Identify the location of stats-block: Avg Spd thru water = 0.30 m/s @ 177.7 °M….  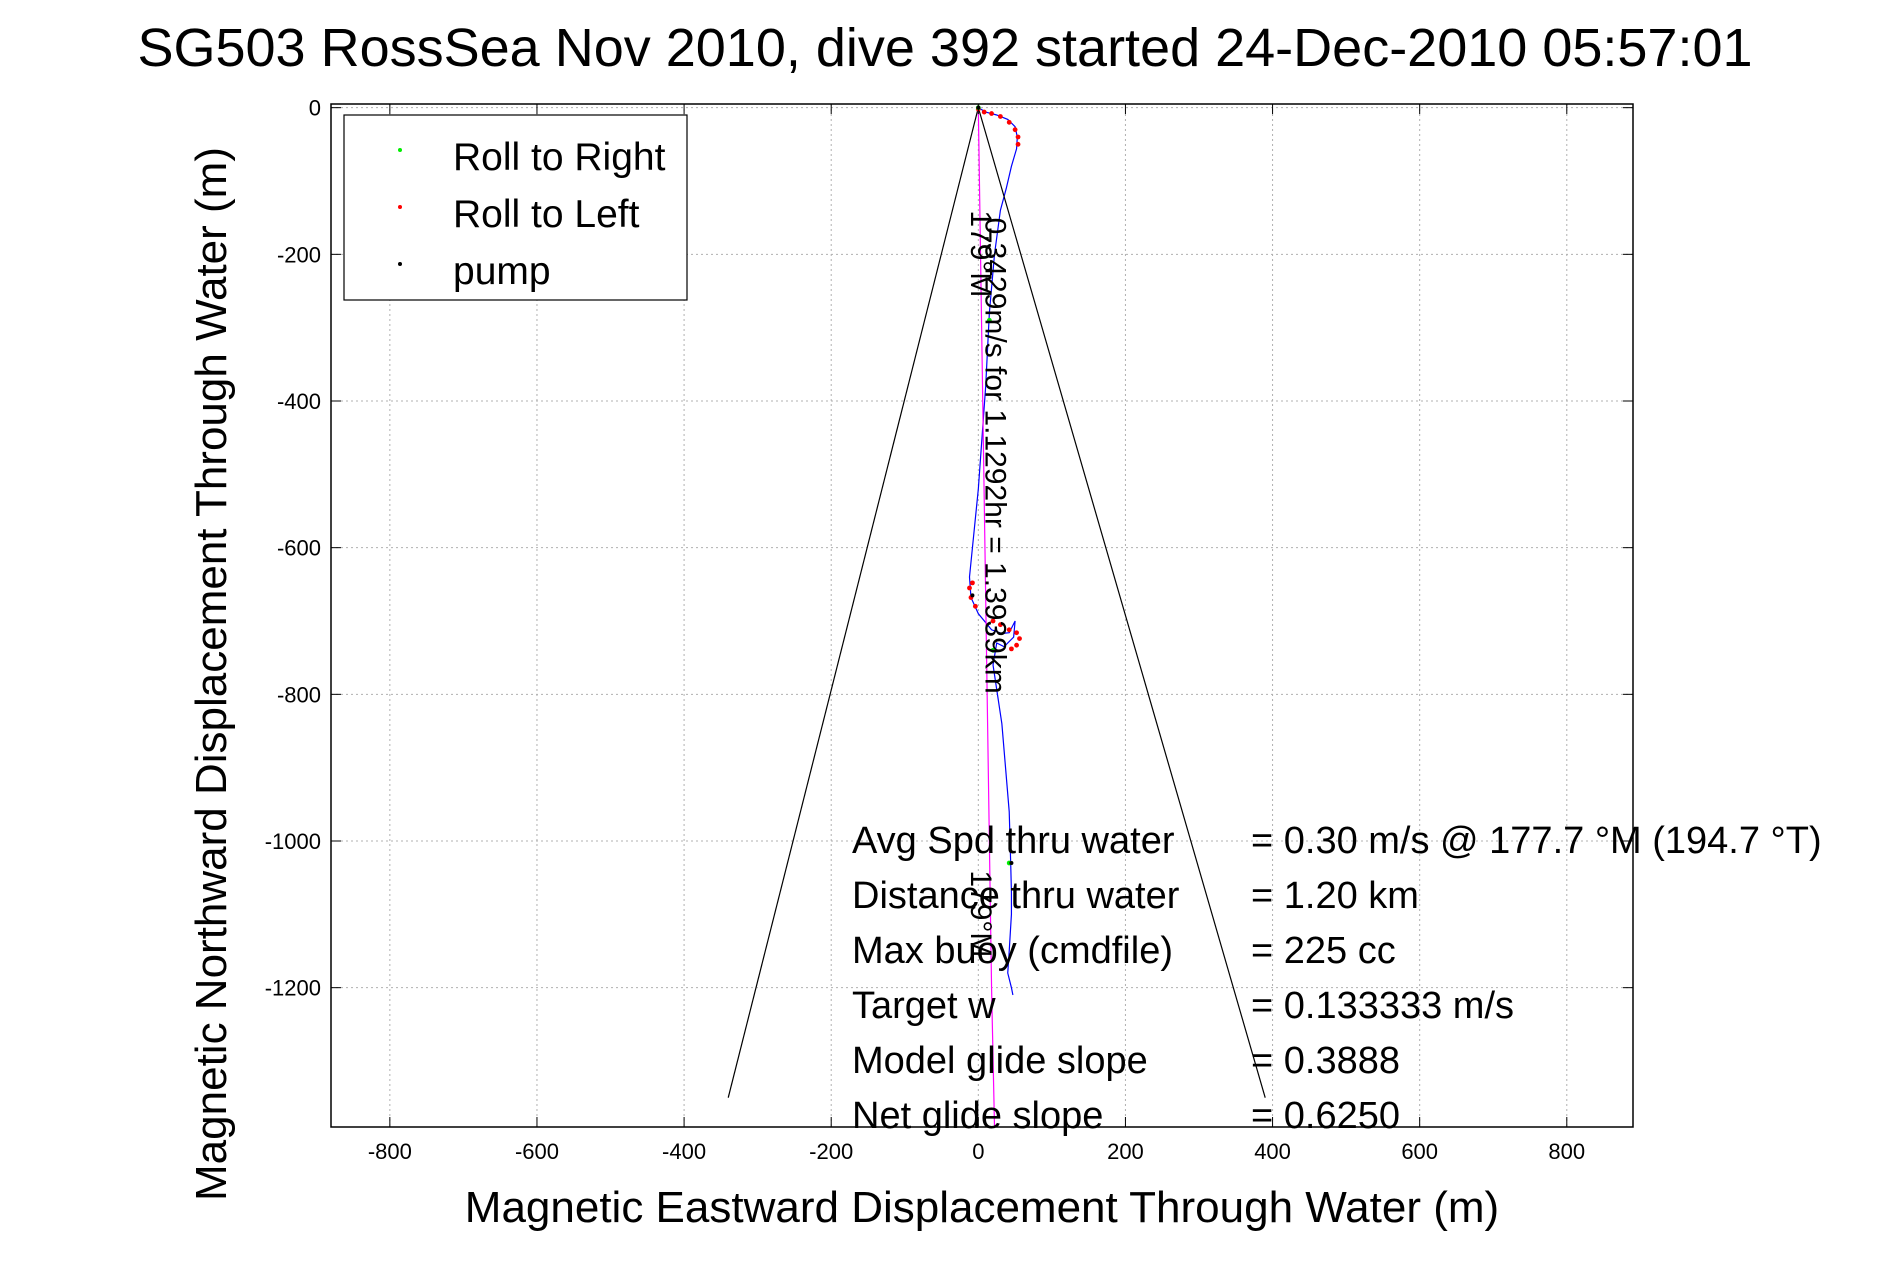
(1337, 978).